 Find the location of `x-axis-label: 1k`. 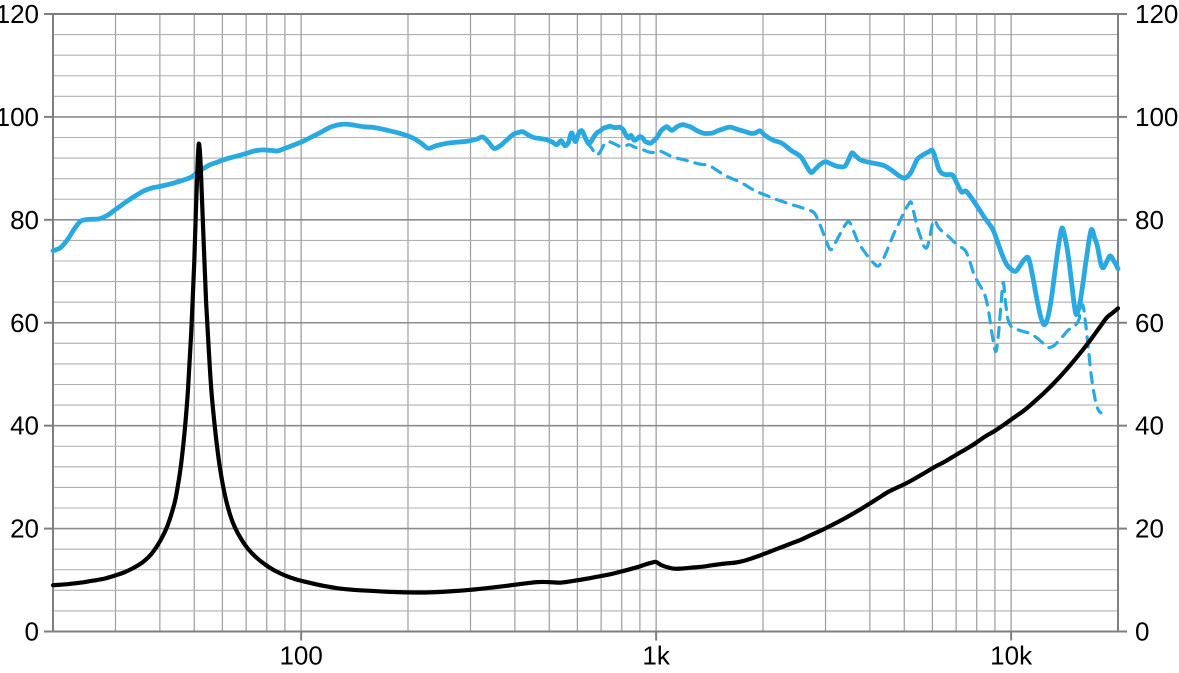

x-axis-label: 1k is located at coordinates (656, 656).